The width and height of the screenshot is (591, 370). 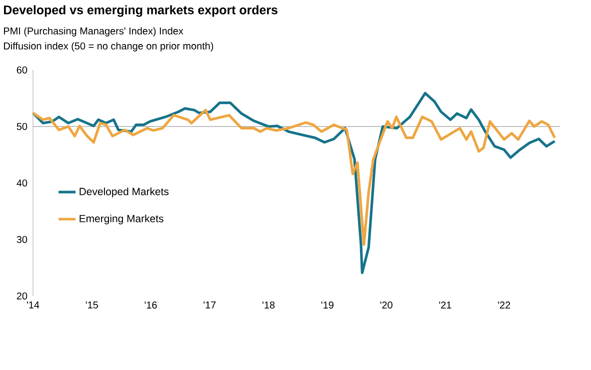 I want to click on legend-label: Emerging Markets, so click(x=122, y=219).